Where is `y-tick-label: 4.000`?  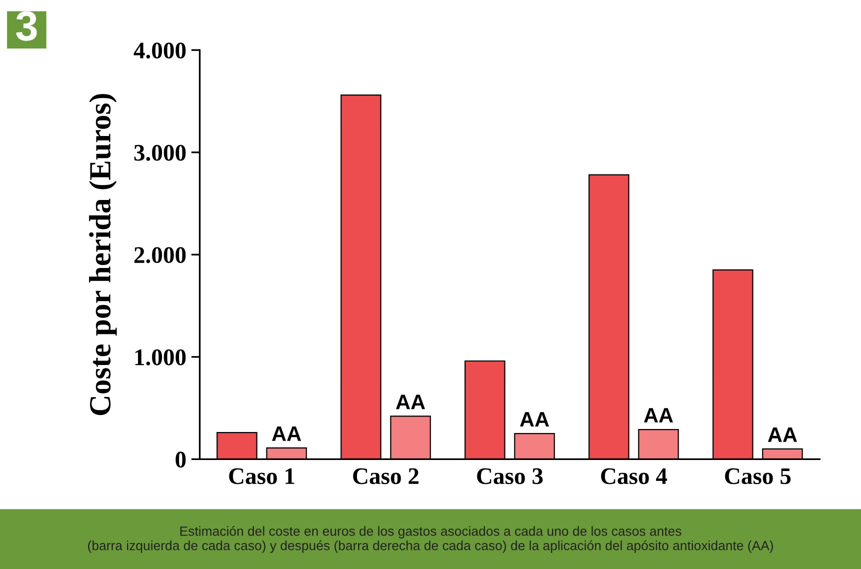
y-tick-label: 4.000 is located at coordinates (160, 50).